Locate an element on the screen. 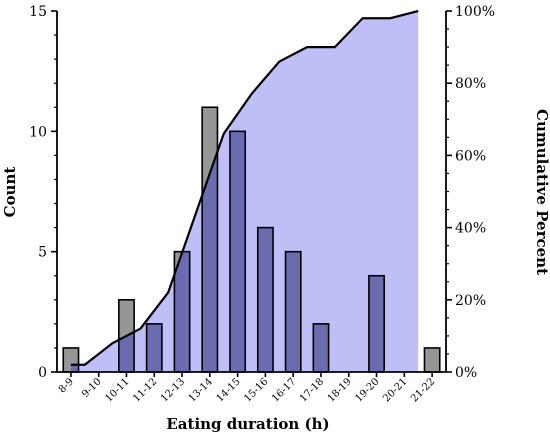 The width and height of the screenshot is (550, 442). x-tick-label: 21-22 is located at coordinates (423, 390).